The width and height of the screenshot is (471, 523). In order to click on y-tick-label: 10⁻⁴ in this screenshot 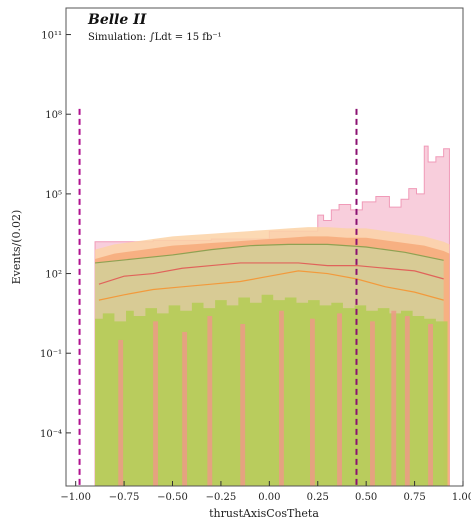, I will do `click(51, 434)`.